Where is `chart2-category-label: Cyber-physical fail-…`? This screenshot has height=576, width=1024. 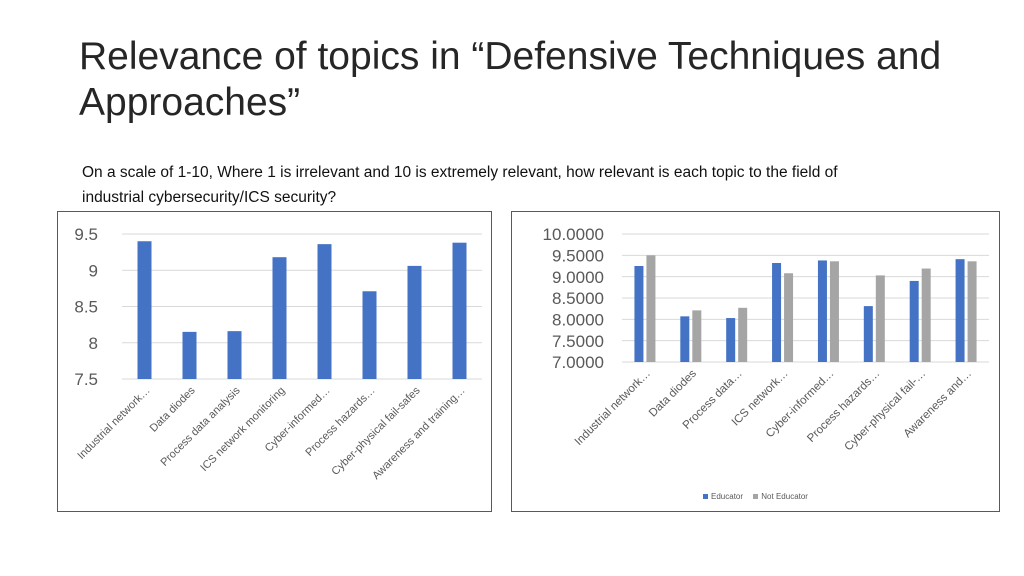 chart2-category-label: Cyber-physical fail-… is located at coordinates (886, 411).